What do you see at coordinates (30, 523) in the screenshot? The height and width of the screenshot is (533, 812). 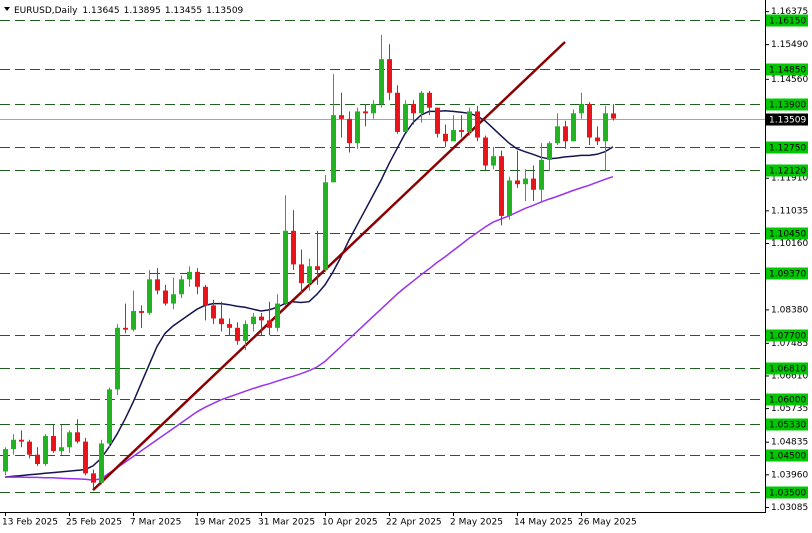 I see `x-tick-label: 13 Feb 2025` at bounding box center [30, 523].